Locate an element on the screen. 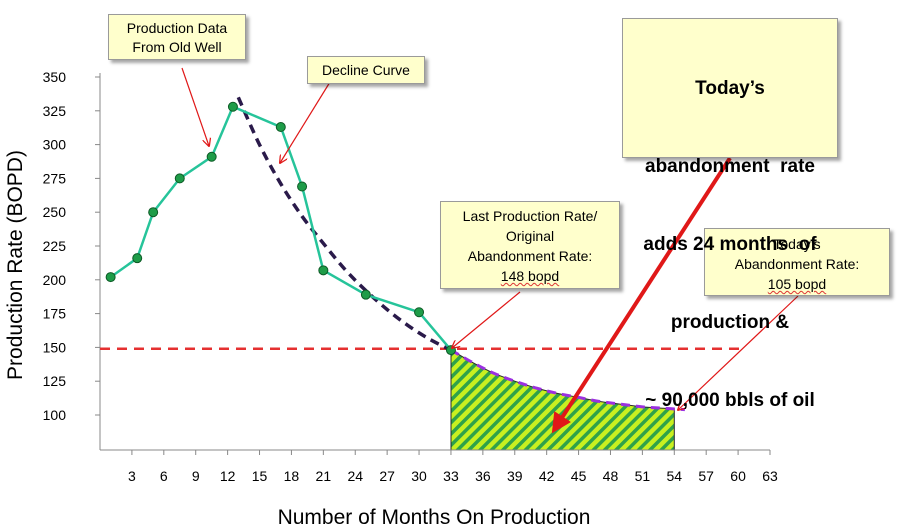  callout-decline-curve-line-1: Decline Curve is located at coordinates (366, 70).